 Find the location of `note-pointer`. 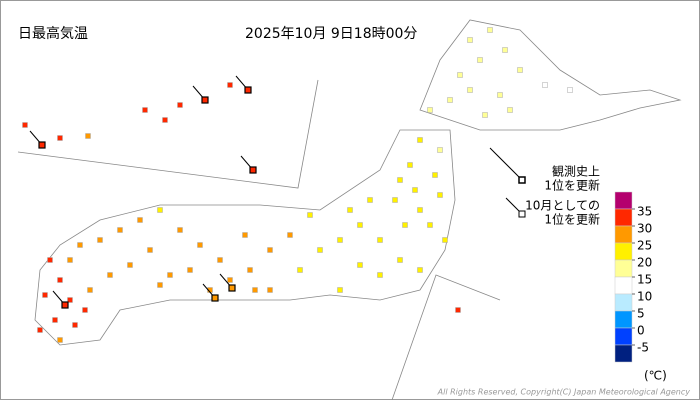

note-pointer is located at coordinates (506, 164).